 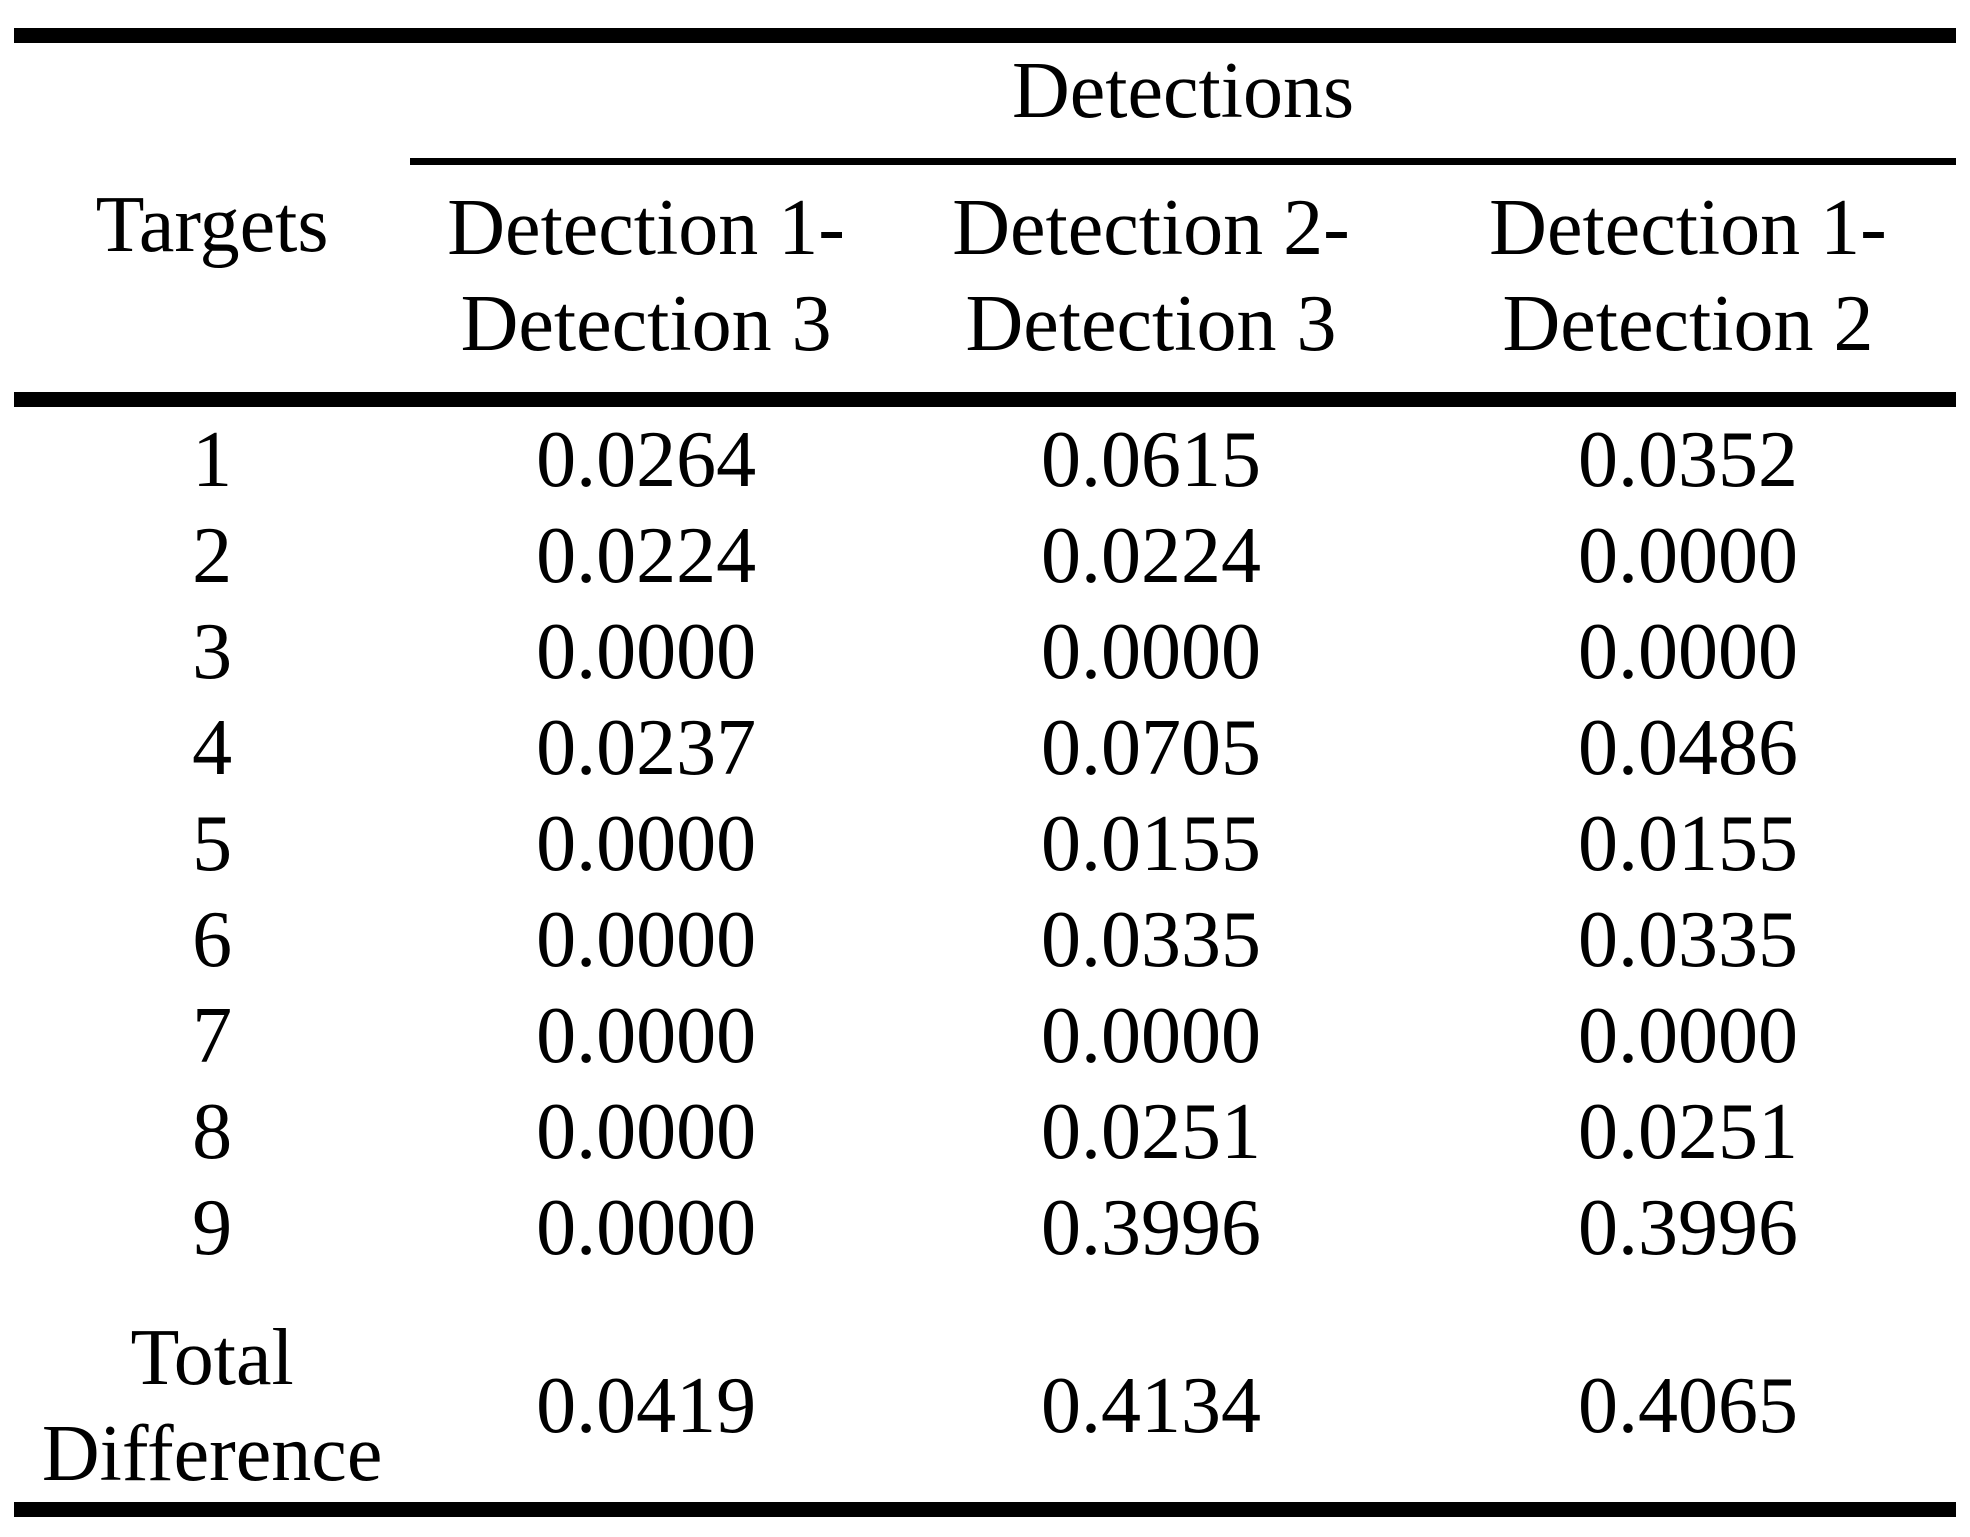 What do you see at coordinates (212, 284) in the screenshot?
I see `col-header-targets: Targets` at bounding box center [212, 284].